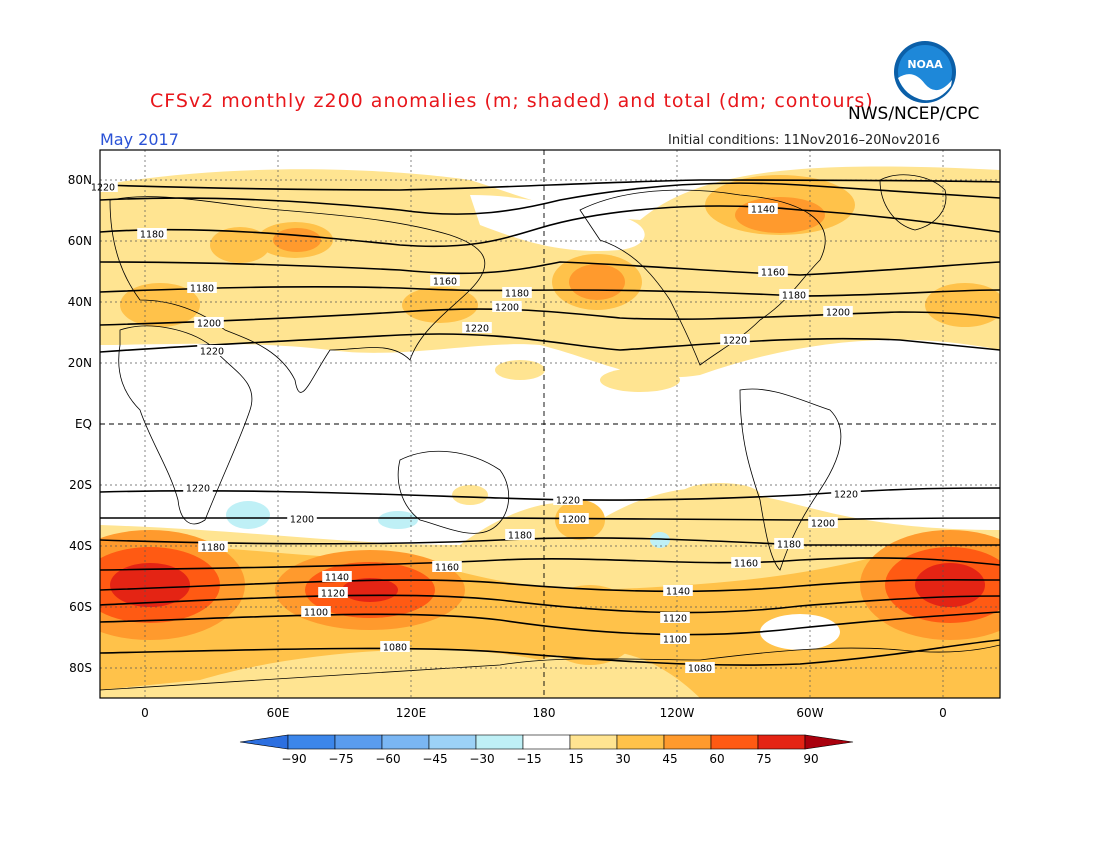 The width and height of the screenshot is (1100, 850). I want to click on contour-1180-north, so click(550, 291).